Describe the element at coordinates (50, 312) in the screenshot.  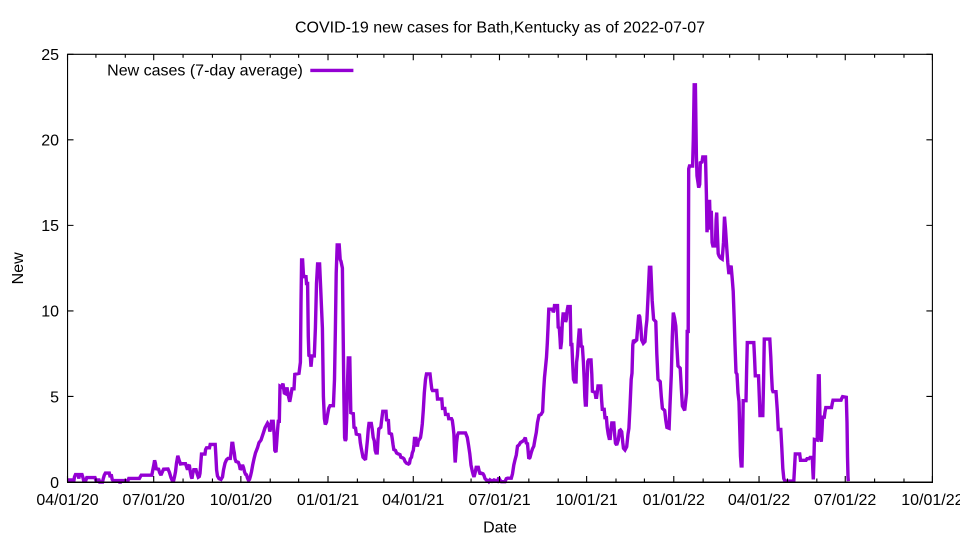
I see `svg-text: 10` at that location.